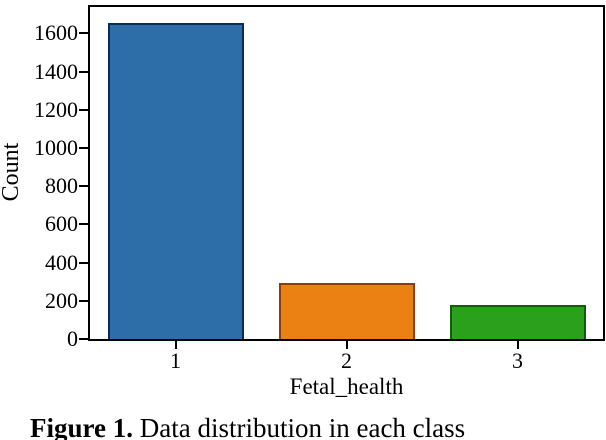  What do you see at coordinates (175, 360) in the screenshot?
I see `x-axis-tick-label: 1` at bounding box center [175, 360].